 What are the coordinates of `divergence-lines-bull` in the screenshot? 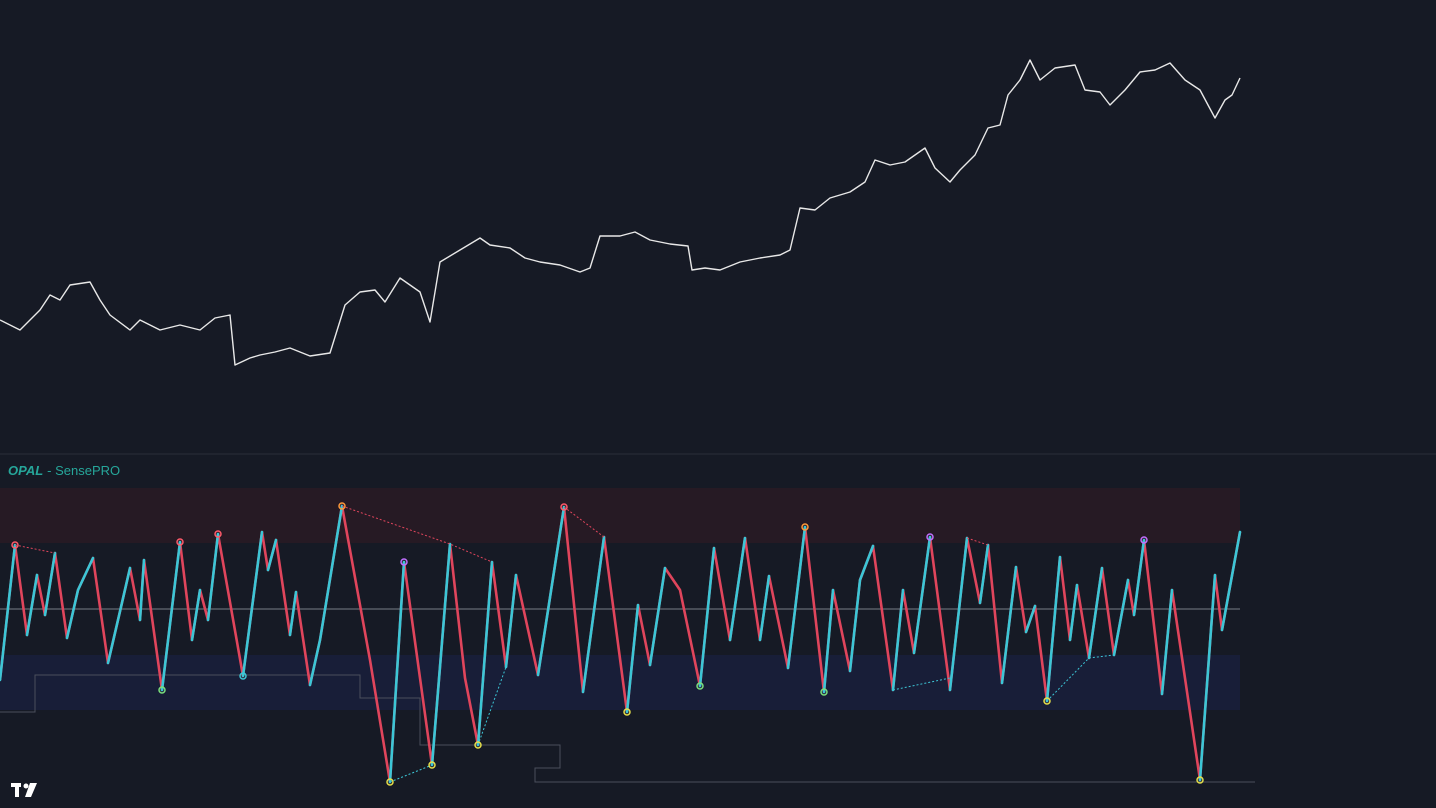 It's located at (752, 718).